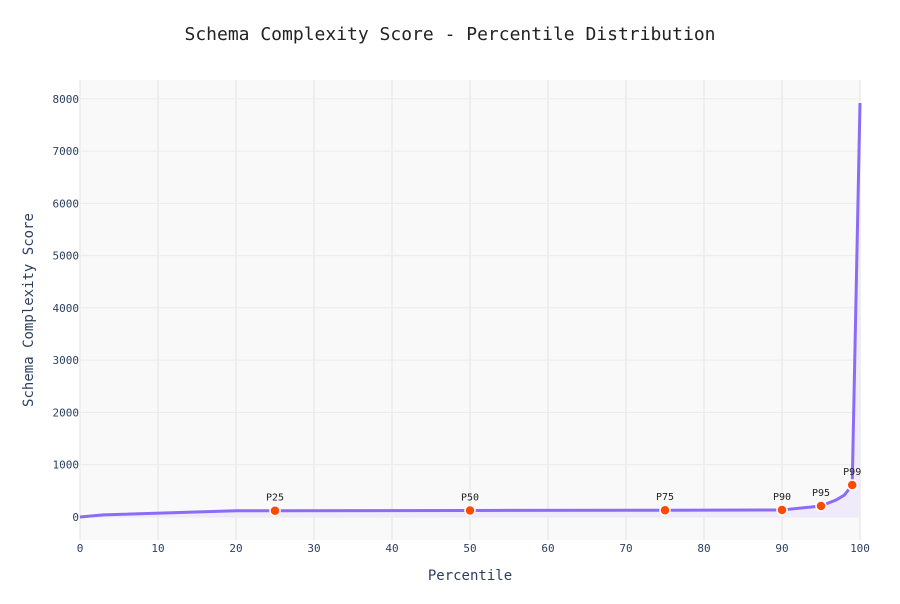 The width and height of the screenshot is (900, 604). I want to click on x-tick-label: 60, so click(547, 548).